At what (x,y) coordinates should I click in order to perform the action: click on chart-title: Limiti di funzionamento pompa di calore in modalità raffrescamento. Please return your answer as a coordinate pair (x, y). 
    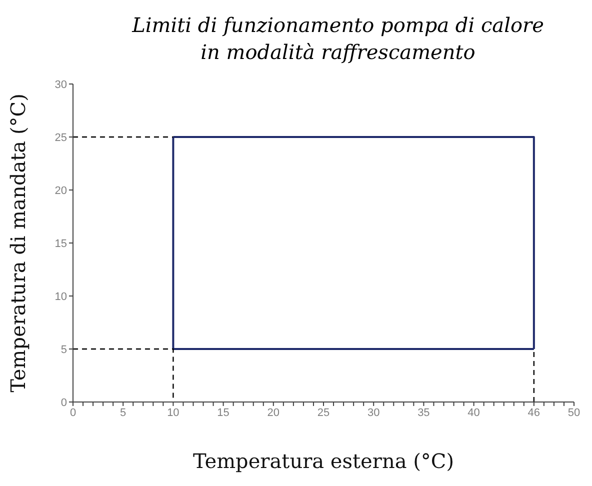
    Looking at the image, I should click on (337, 39).